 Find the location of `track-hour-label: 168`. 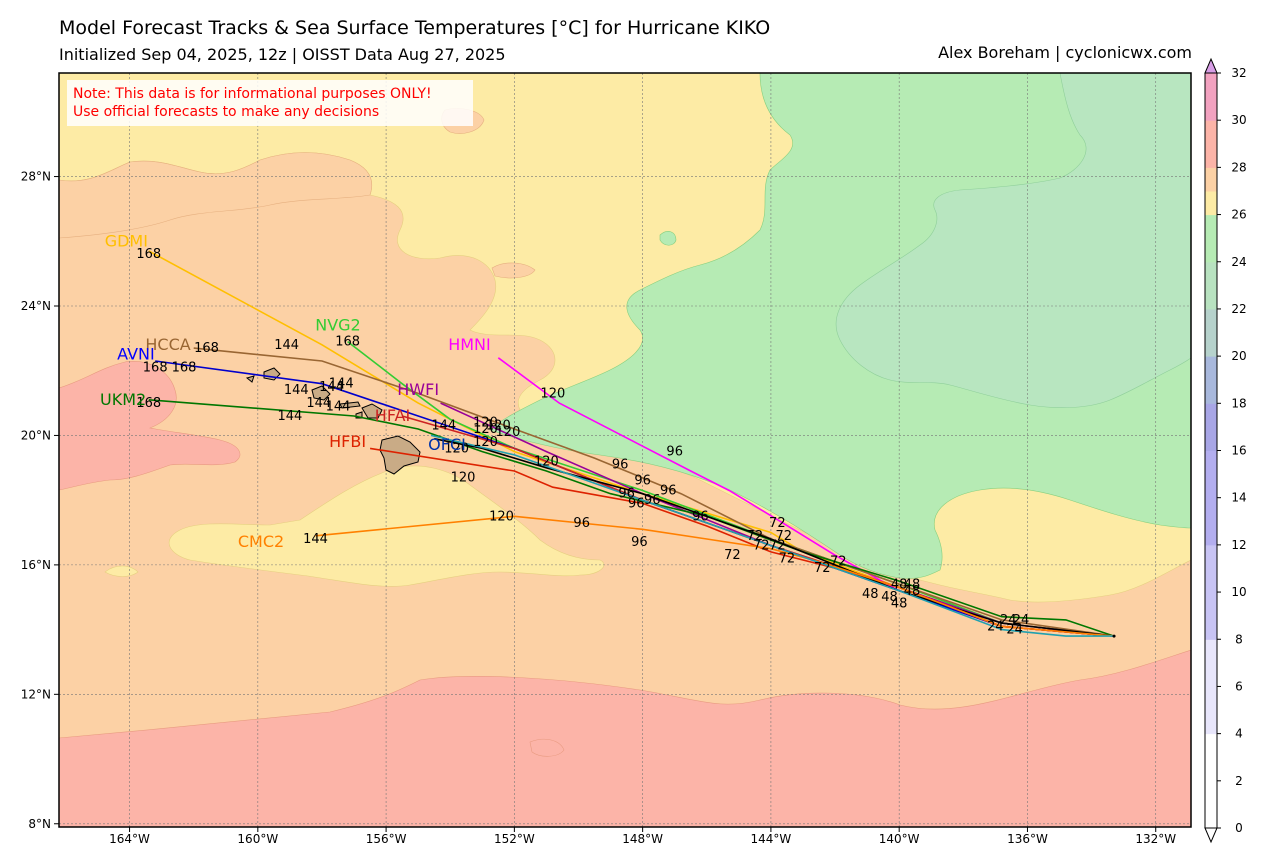

track-hour-label: 168 is located at coordinates (155, 367).